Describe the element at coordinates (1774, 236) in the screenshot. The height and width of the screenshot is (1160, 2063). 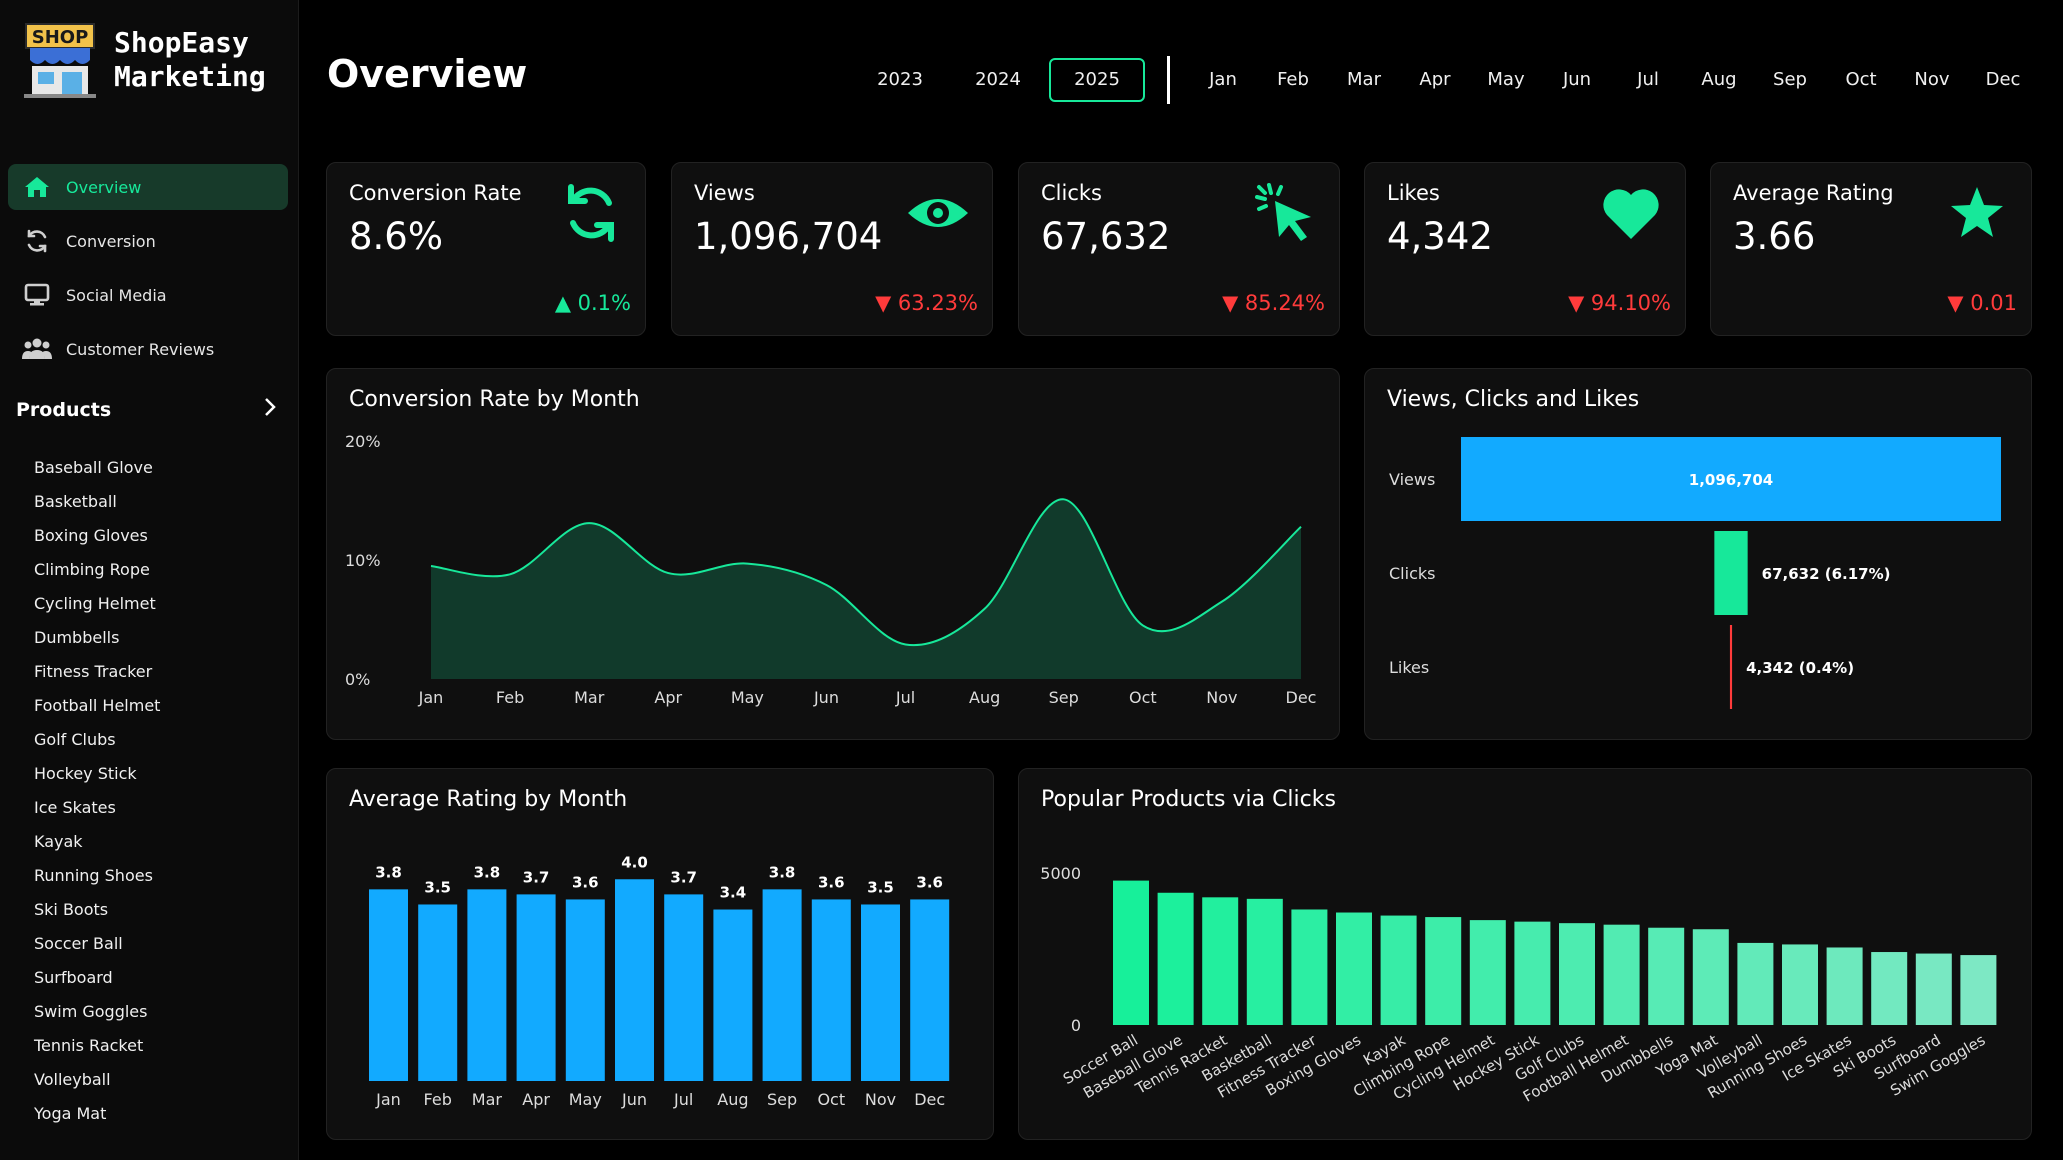
I see `kpi-value: 3.66` at that location.